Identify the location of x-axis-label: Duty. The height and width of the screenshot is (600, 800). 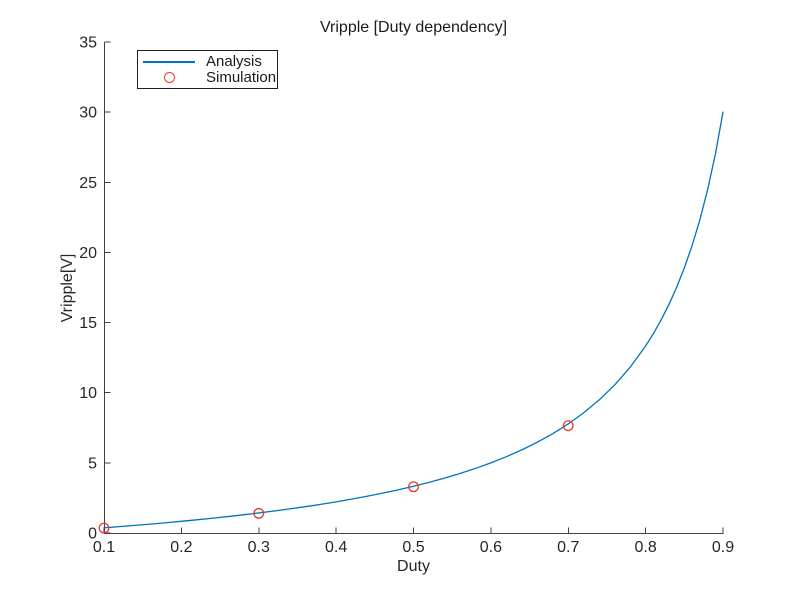
(413, 566).